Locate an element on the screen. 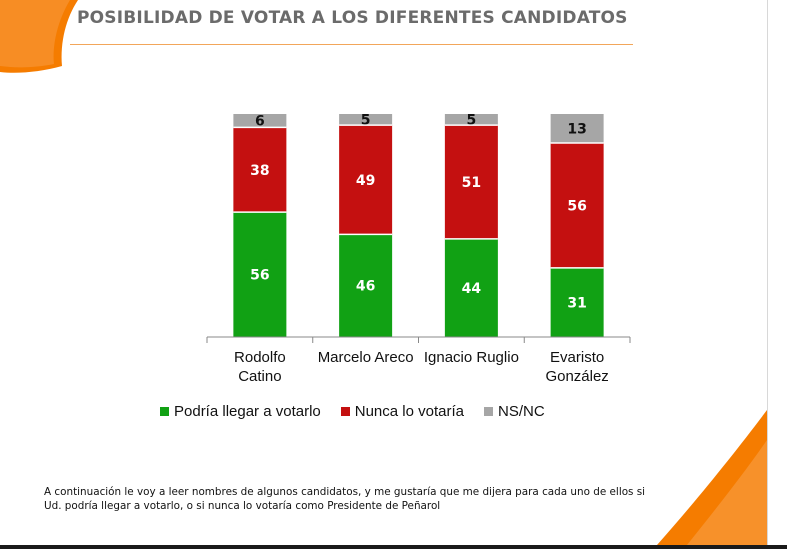 The image size is (787, 549). legend-item-2: NS/NC is located at coordinates (514, 411).